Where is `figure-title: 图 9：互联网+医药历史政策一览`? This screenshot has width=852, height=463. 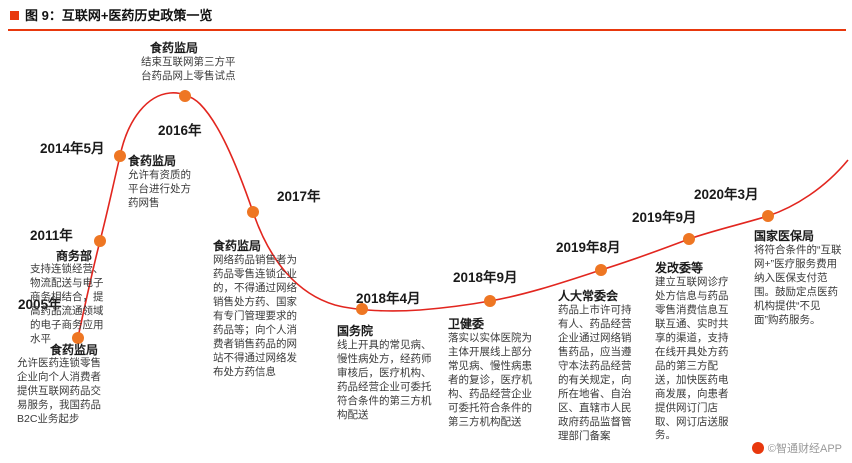 figure-title: 图 9：互联网+医药历史政策一览 is located at coordinates (119, 15).